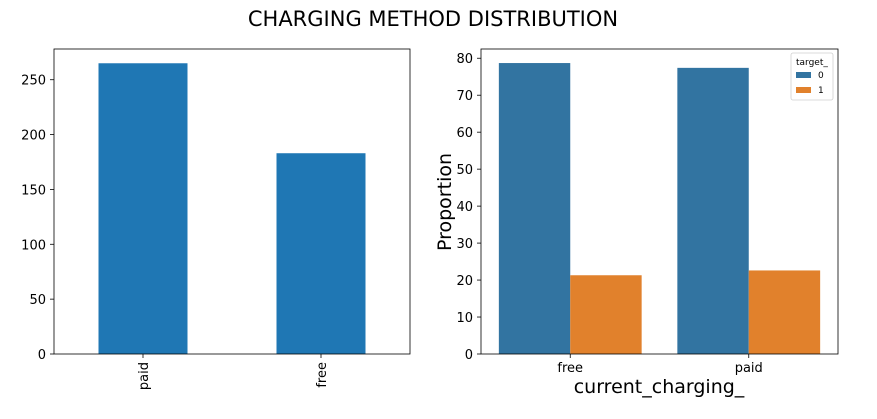 The image size is (877, 419). Describe the element at coordinates (143, 209) in the screenshot. I see `left-bar-paid` at that location.